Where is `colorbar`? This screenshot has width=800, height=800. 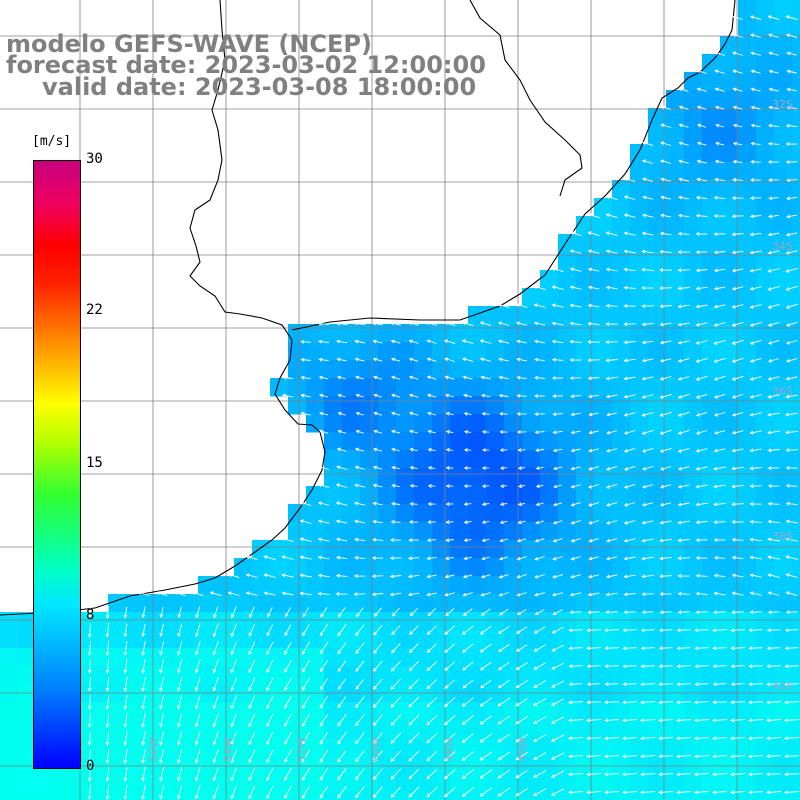
colorbar is located at coordinates (57, 464).